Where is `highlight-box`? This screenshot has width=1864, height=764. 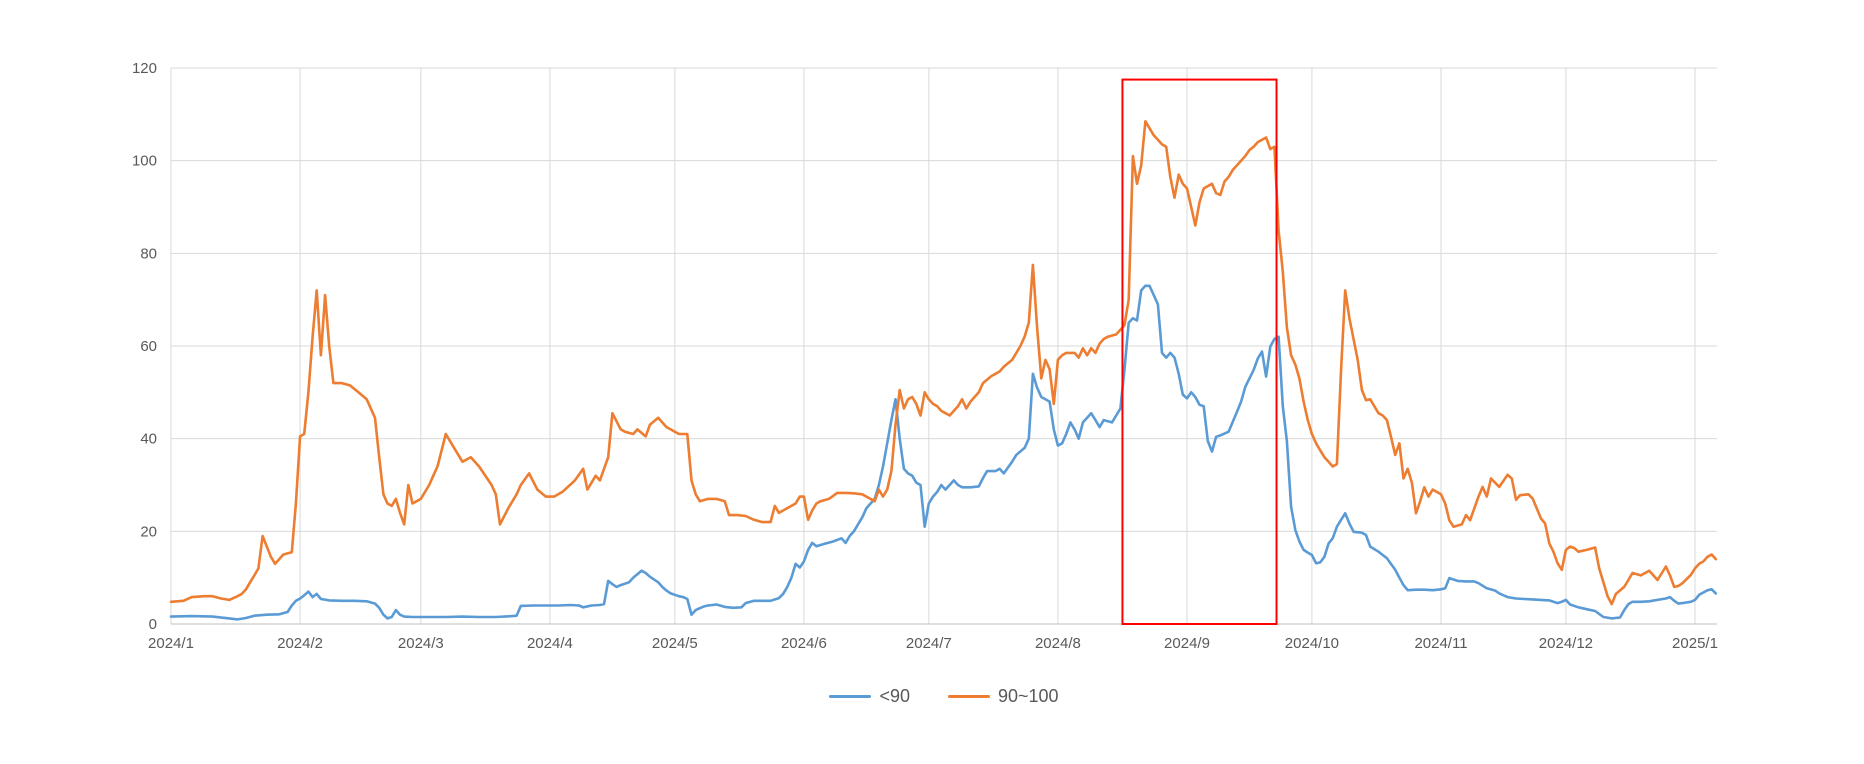 highlight-box is located at coordinates (1199, 352).